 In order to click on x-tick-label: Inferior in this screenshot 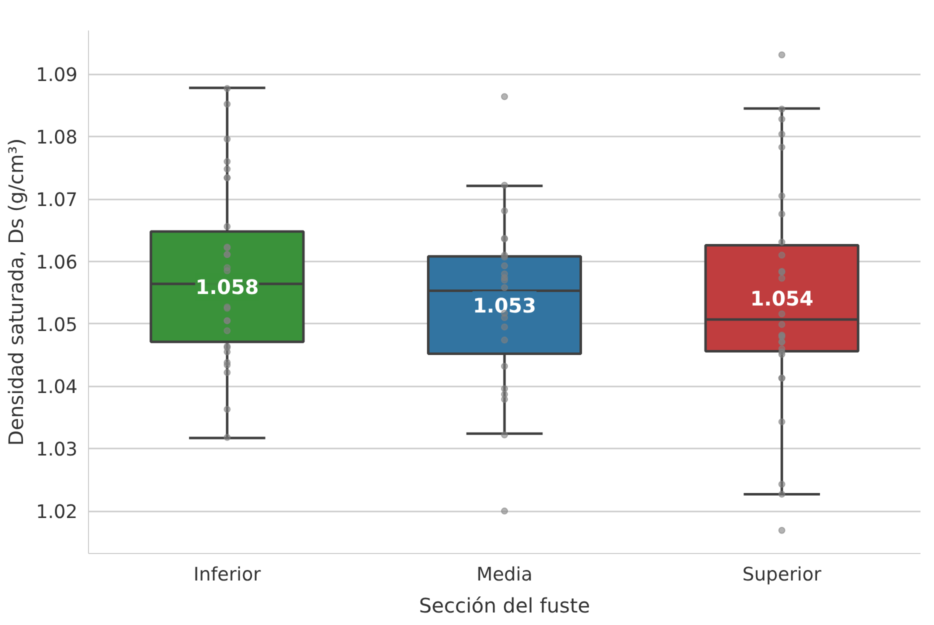, I will do `click(228, 575)`.